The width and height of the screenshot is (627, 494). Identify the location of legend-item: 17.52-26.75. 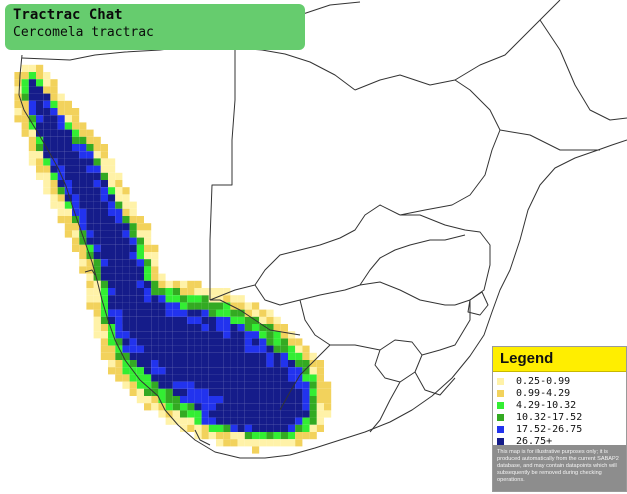
(561, 429).